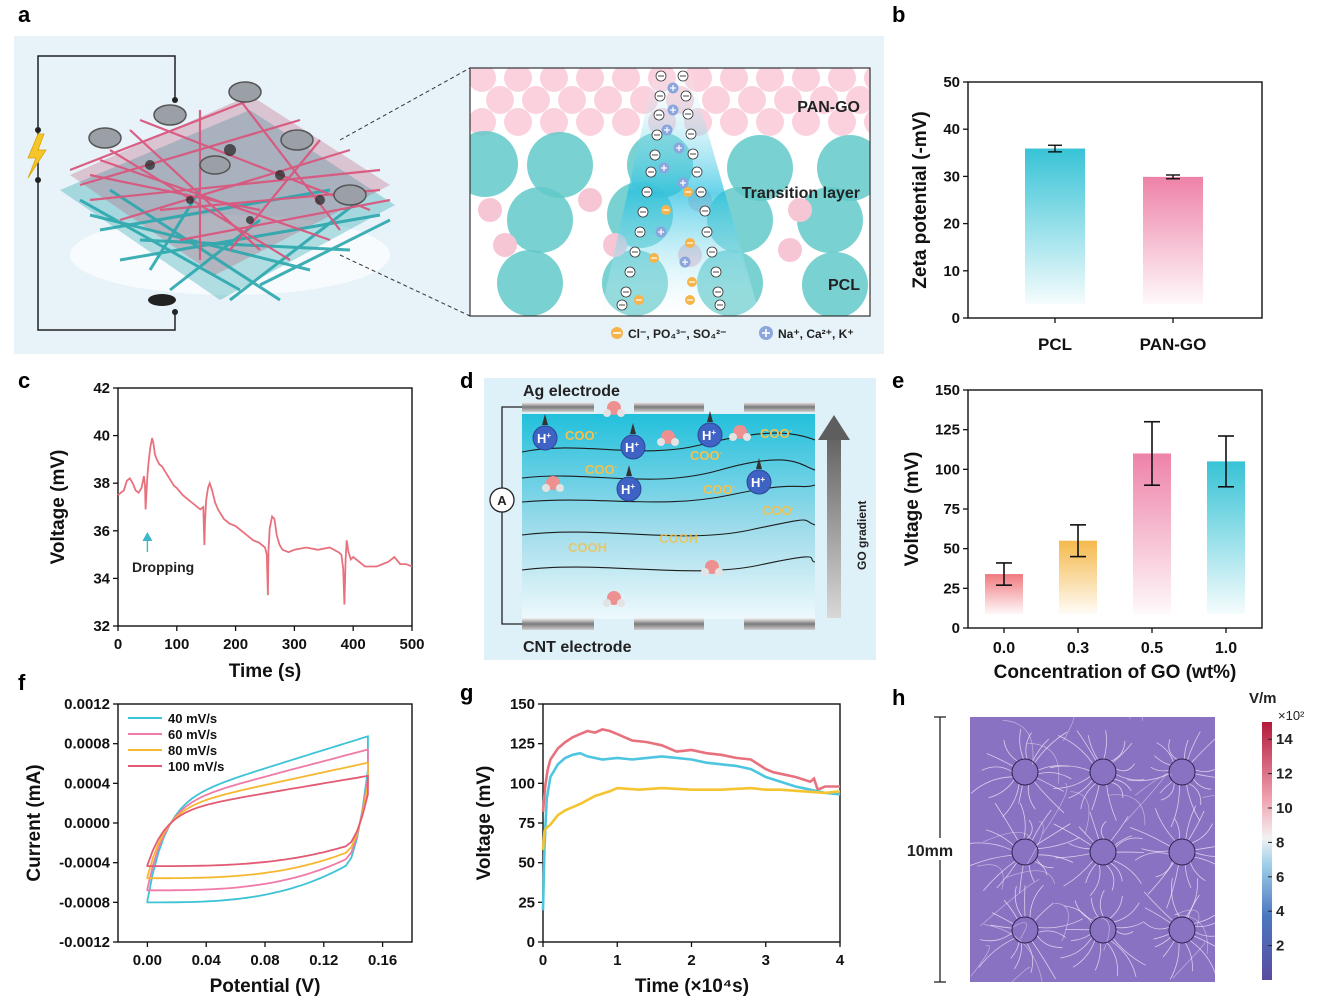 The width and height of the screenshot is (1320, 1007). Describe the element at coordinates (353, 644) in the screenshot. I see `x-tick-label: 400` at that location.